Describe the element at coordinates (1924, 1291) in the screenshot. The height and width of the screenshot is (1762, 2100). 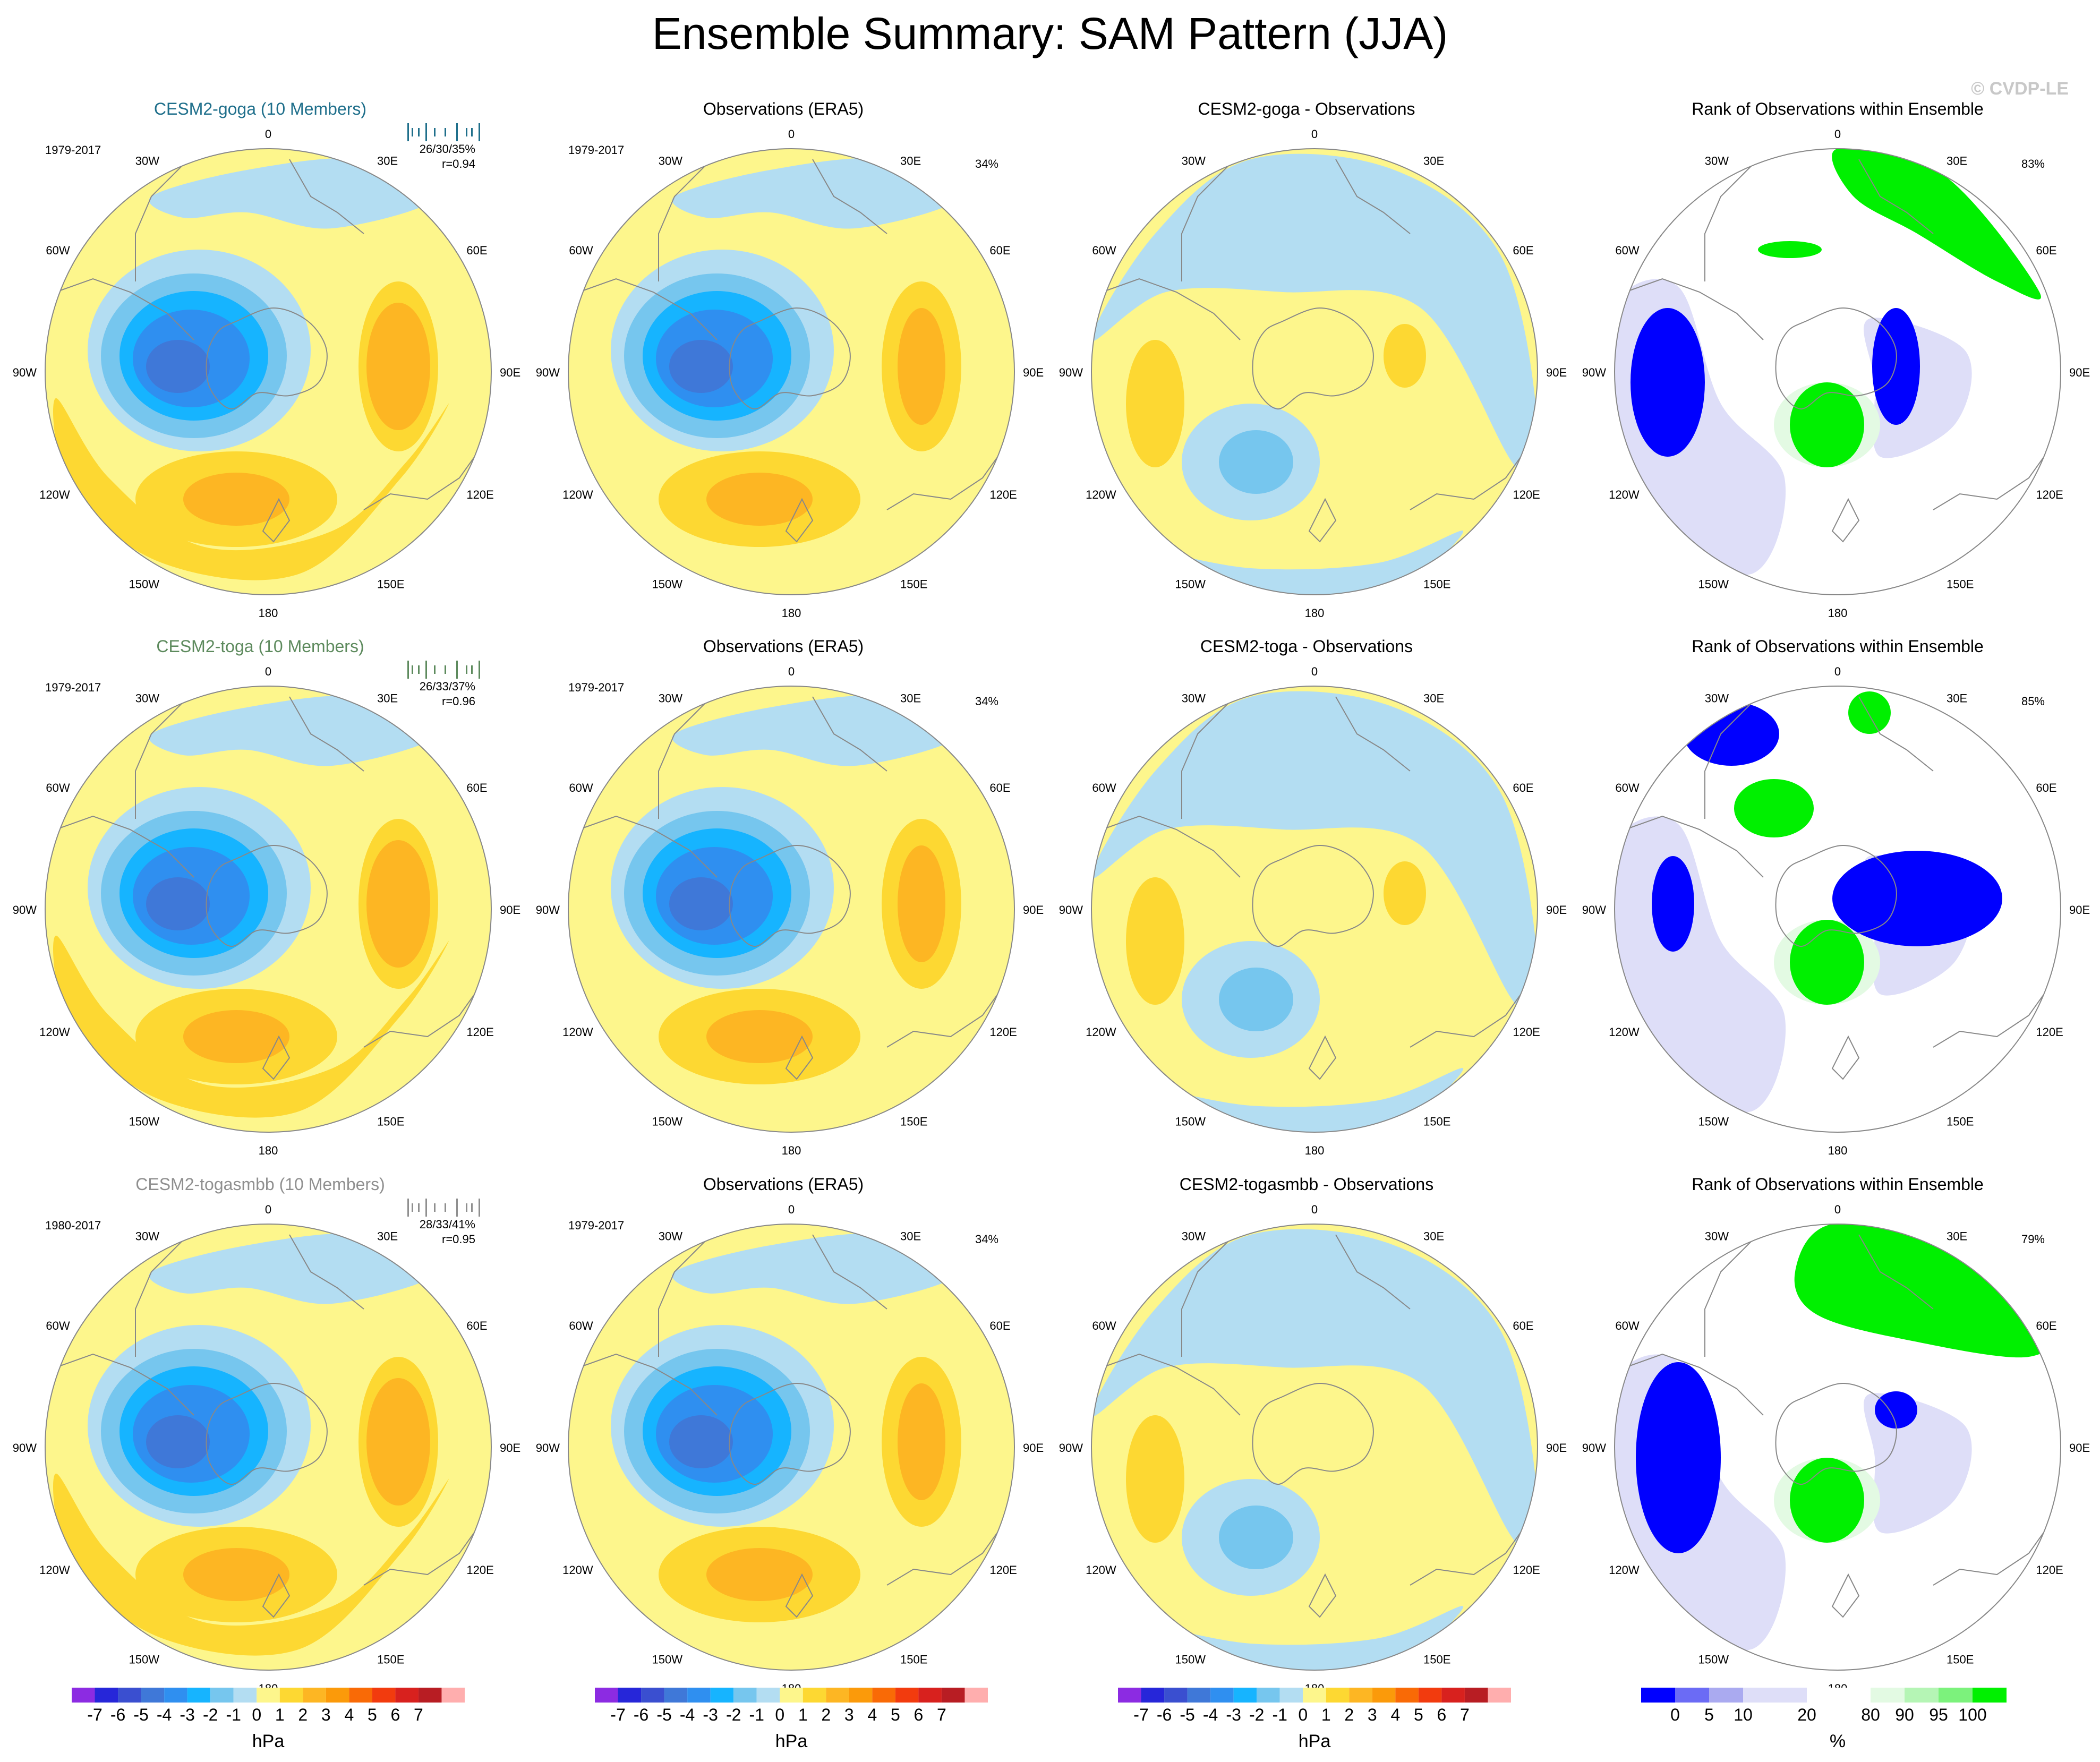
I see `highest-rank-region` at that location.